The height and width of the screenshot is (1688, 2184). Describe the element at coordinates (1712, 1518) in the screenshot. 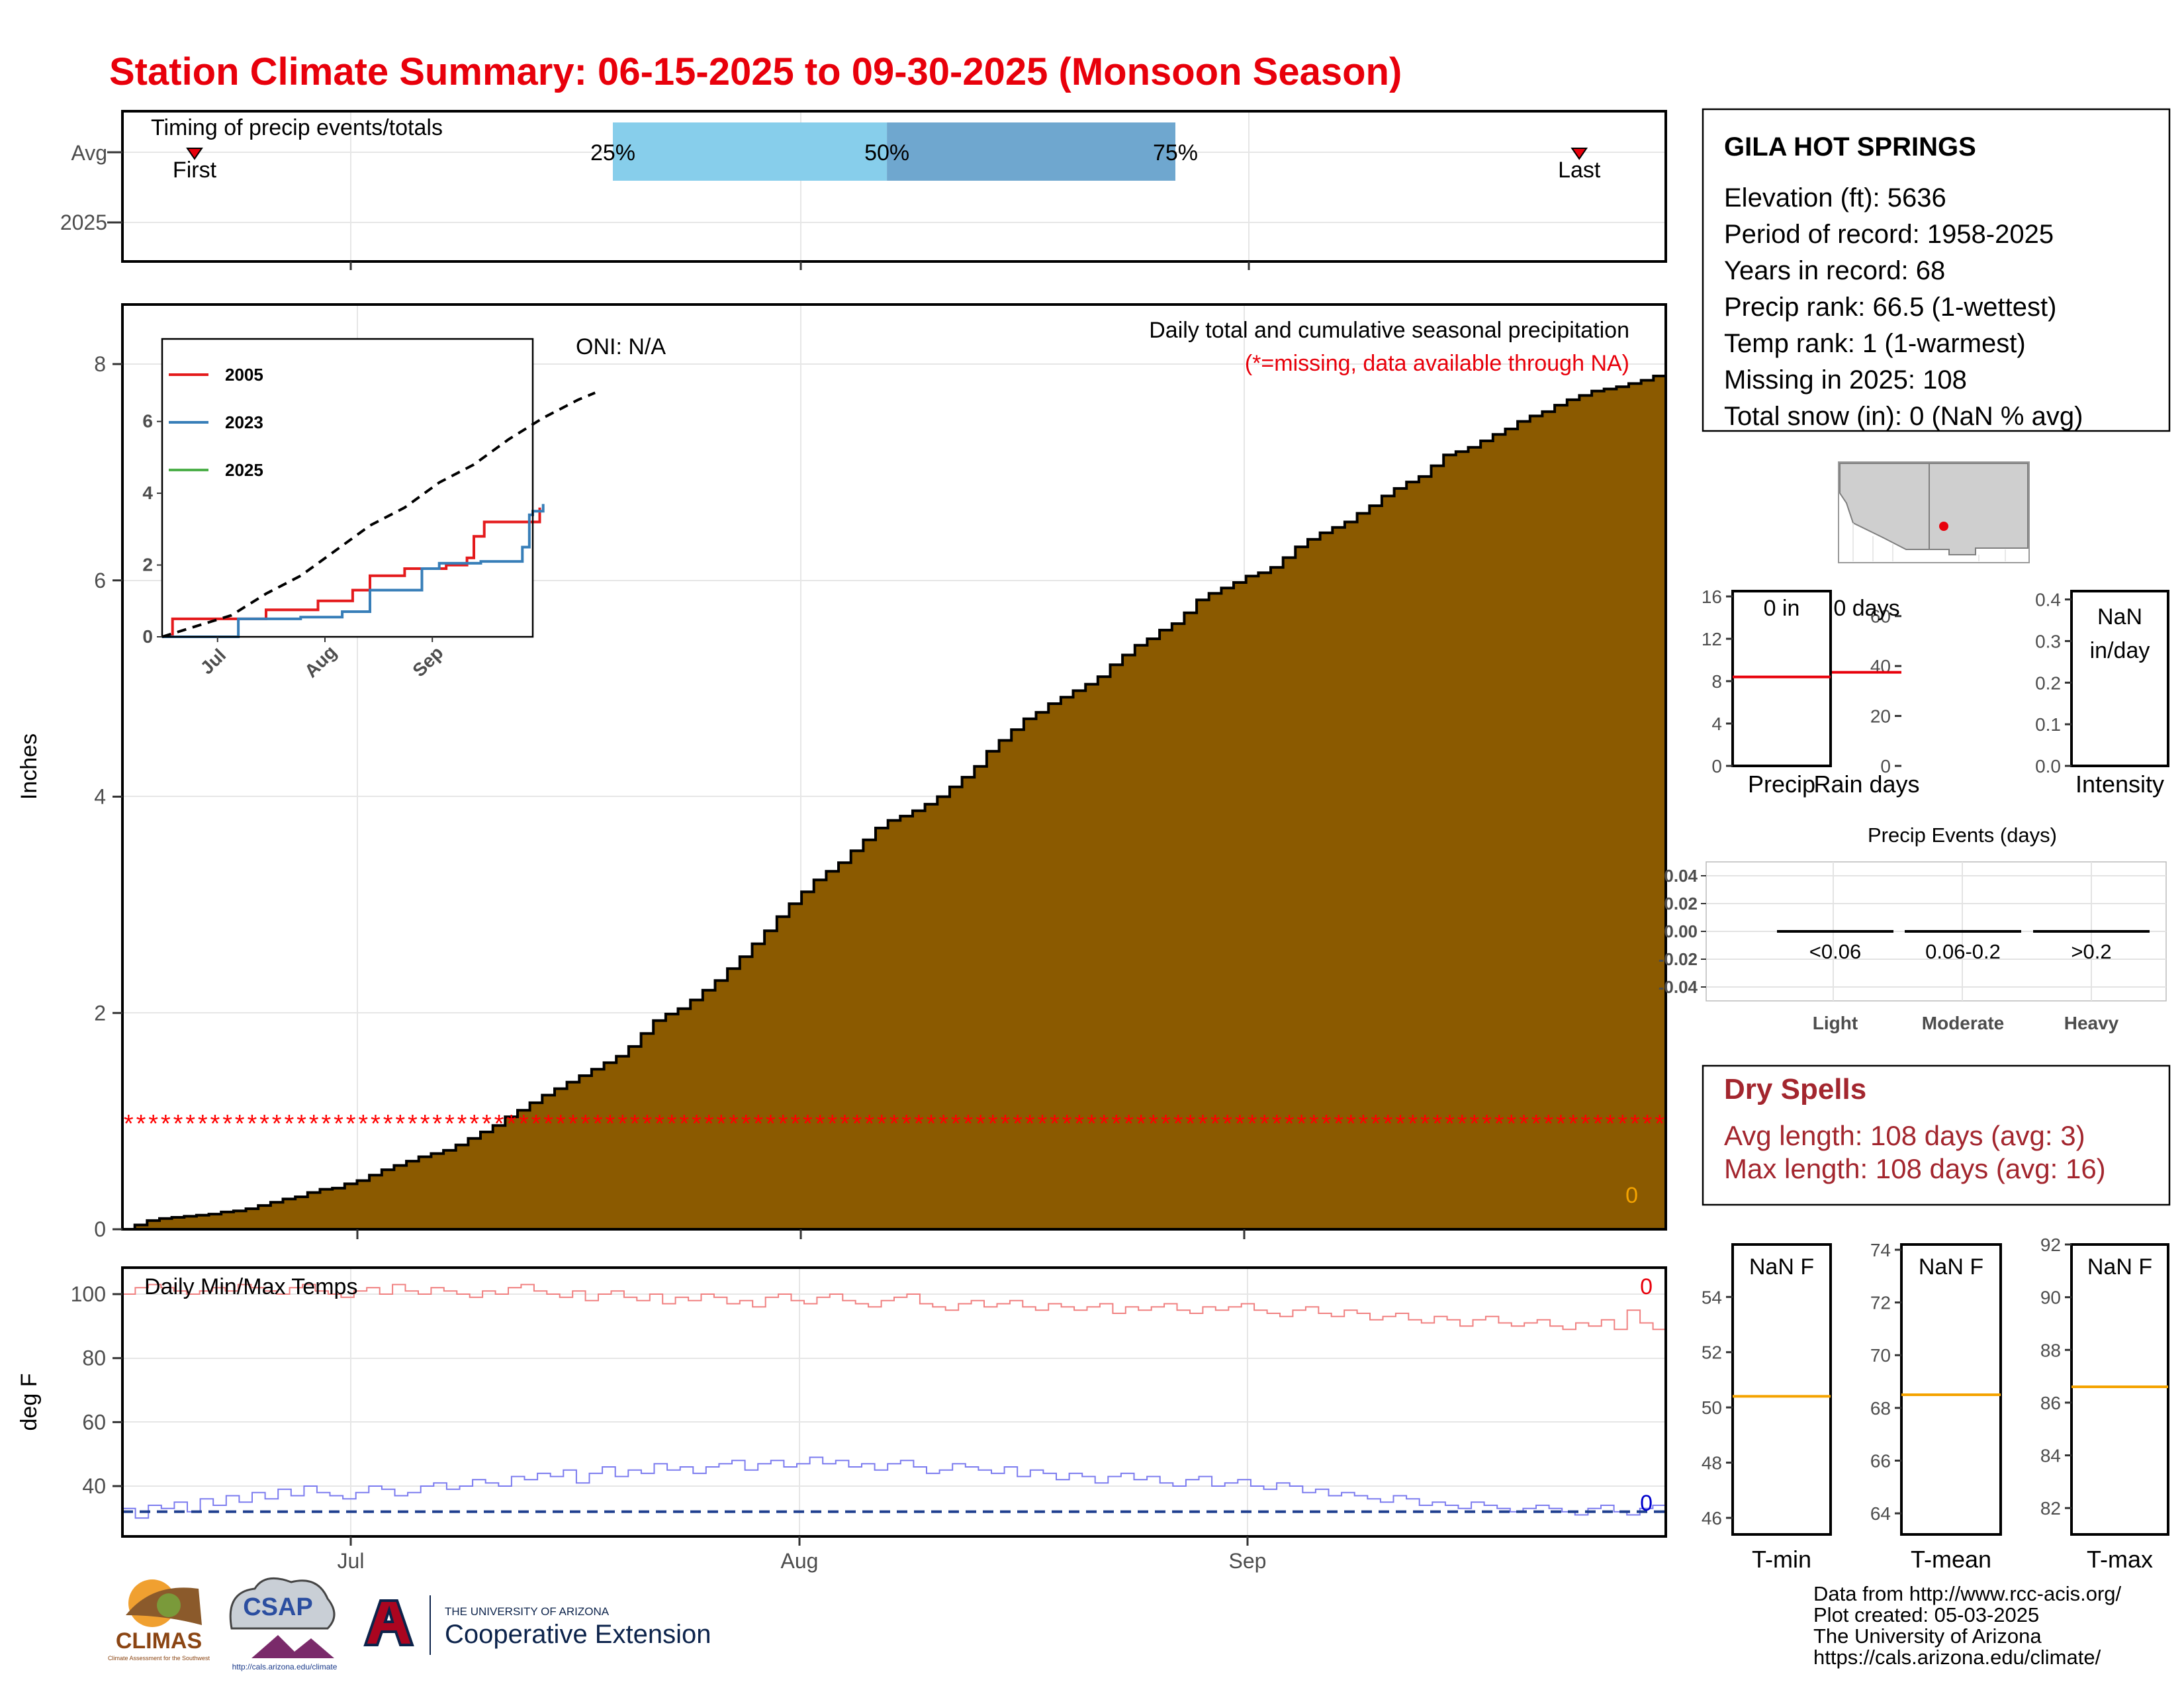

I see `temp-bar-tick: 46` at that location.